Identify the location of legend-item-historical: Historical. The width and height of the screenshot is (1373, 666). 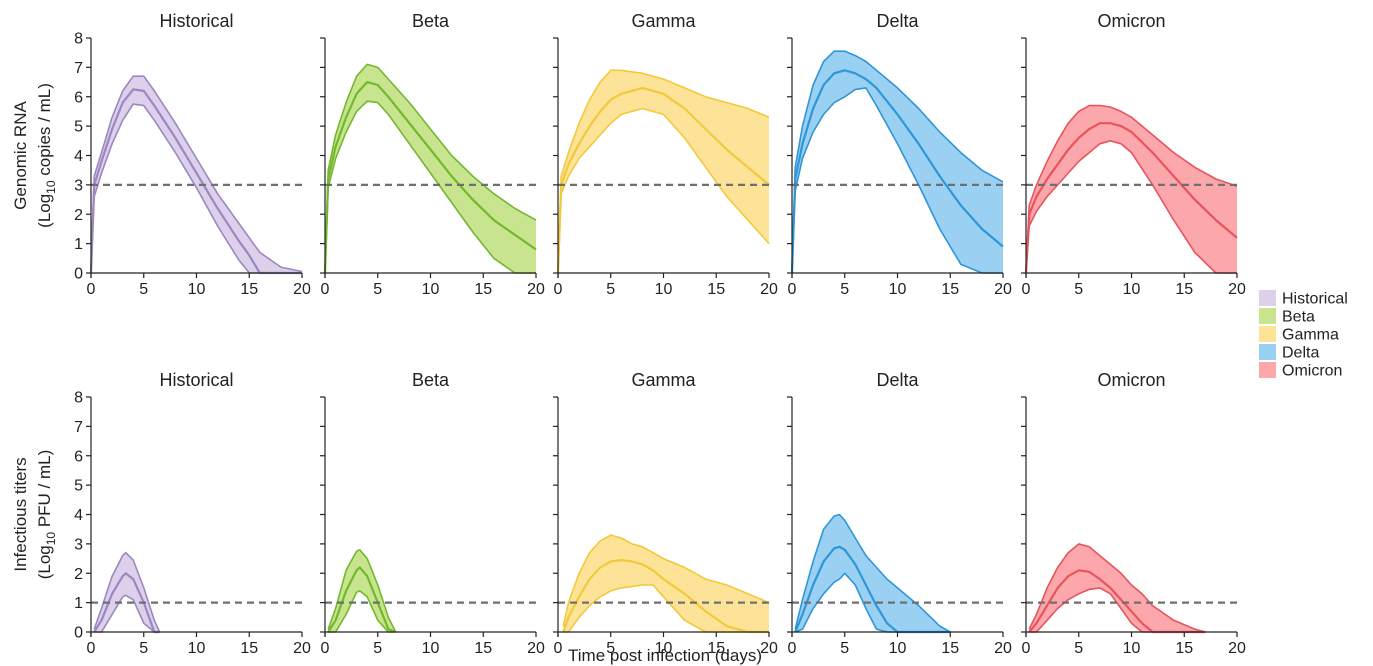
(1303, 299).